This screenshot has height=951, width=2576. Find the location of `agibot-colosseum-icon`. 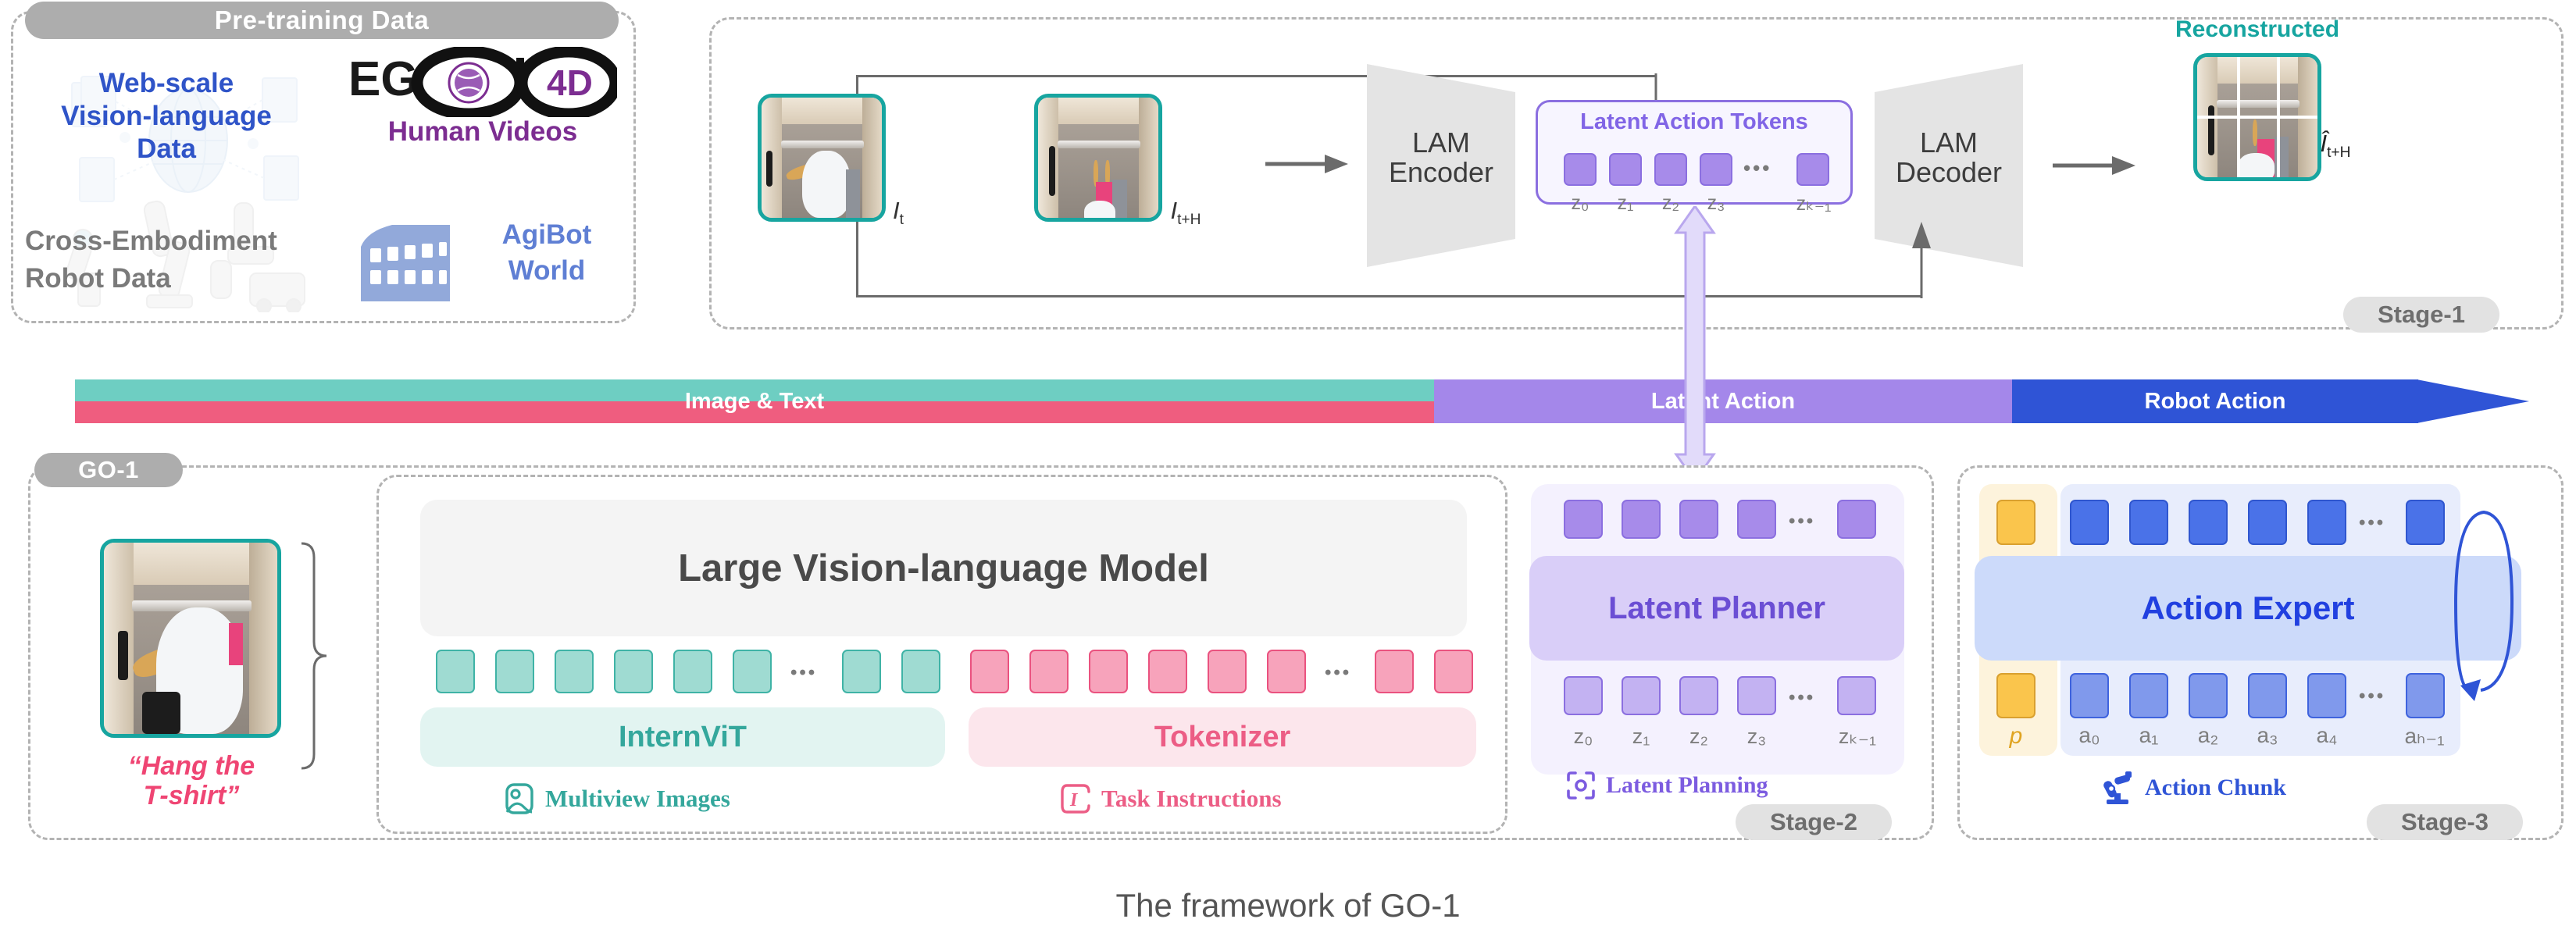

agibot-colosseum-icon is located at coordinates (405, 263).